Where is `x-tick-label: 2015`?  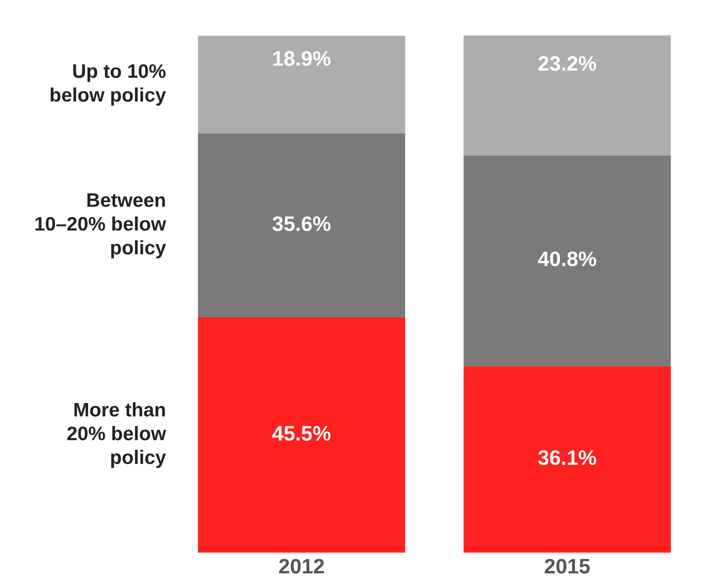
x-tick-label: 2015 is located at coordinates (567, 566).